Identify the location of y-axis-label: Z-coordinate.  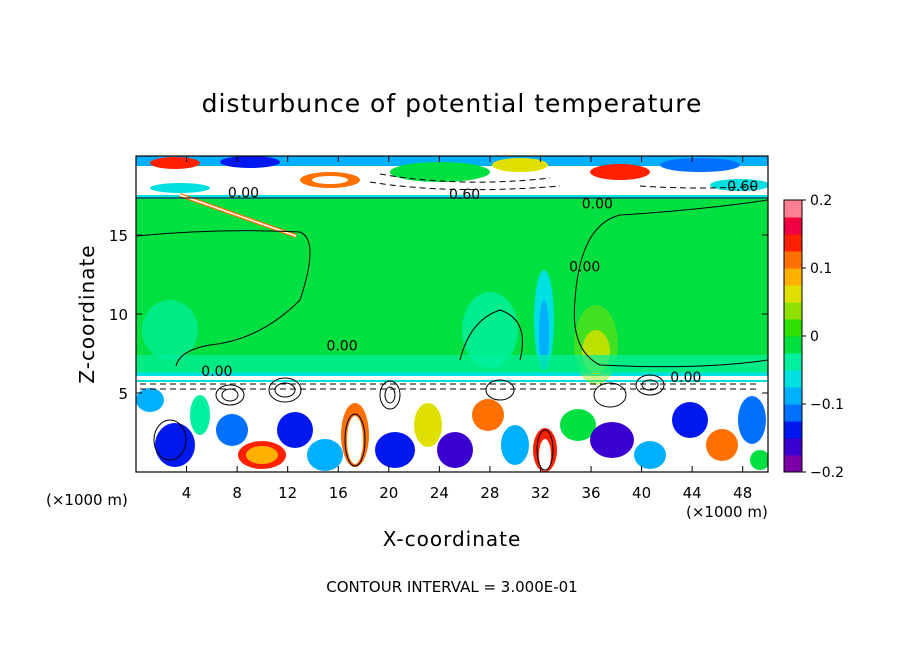
(87, 313).